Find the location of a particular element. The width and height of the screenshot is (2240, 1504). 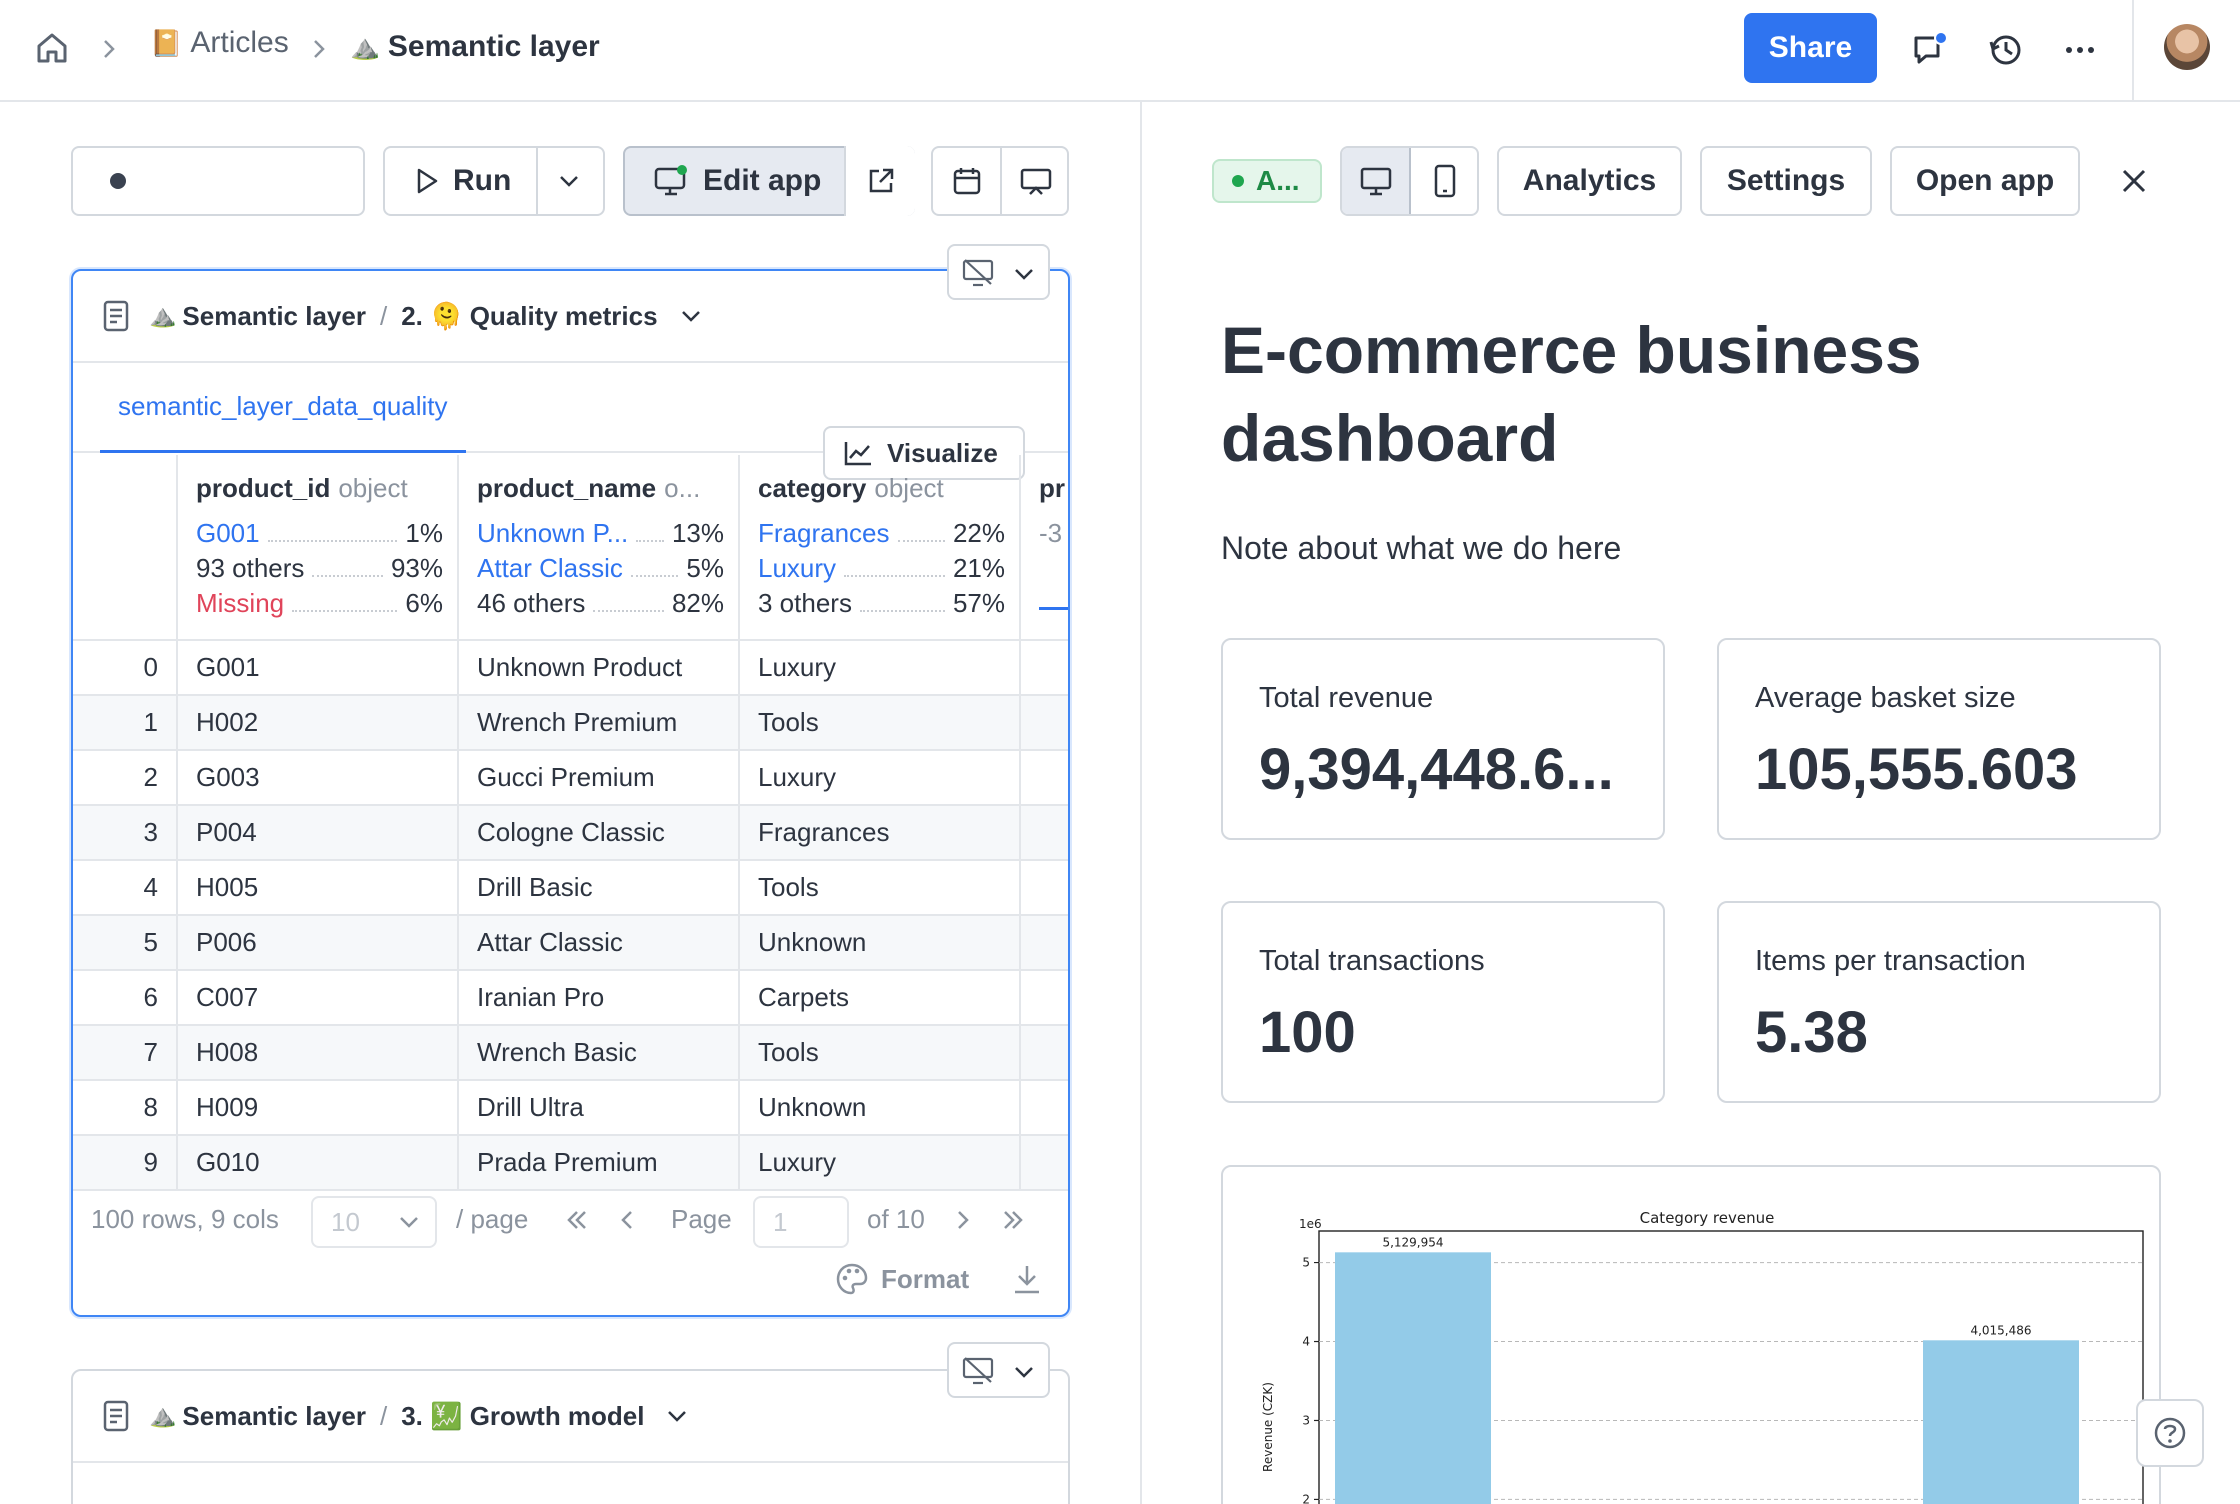

desktop-view-button is located at coordinates (1376, 181).